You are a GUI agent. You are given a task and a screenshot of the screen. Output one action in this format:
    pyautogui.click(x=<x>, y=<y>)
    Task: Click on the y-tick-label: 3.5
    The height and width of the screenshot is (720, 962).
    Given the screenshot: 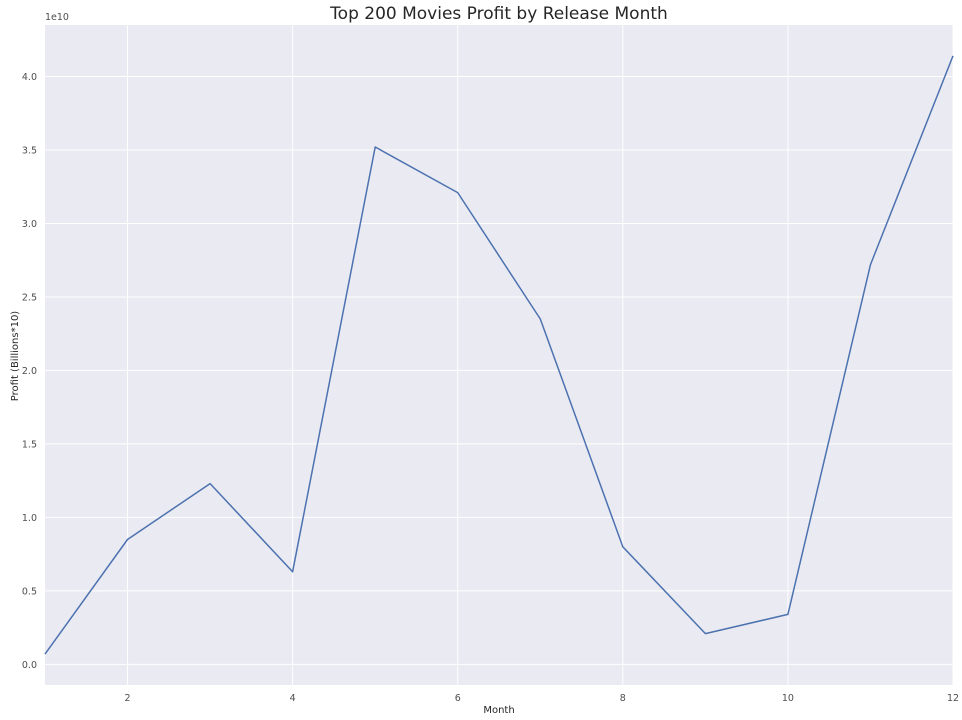 What is the action you would take?
    pyautogui.click(x=29, y=150)
    